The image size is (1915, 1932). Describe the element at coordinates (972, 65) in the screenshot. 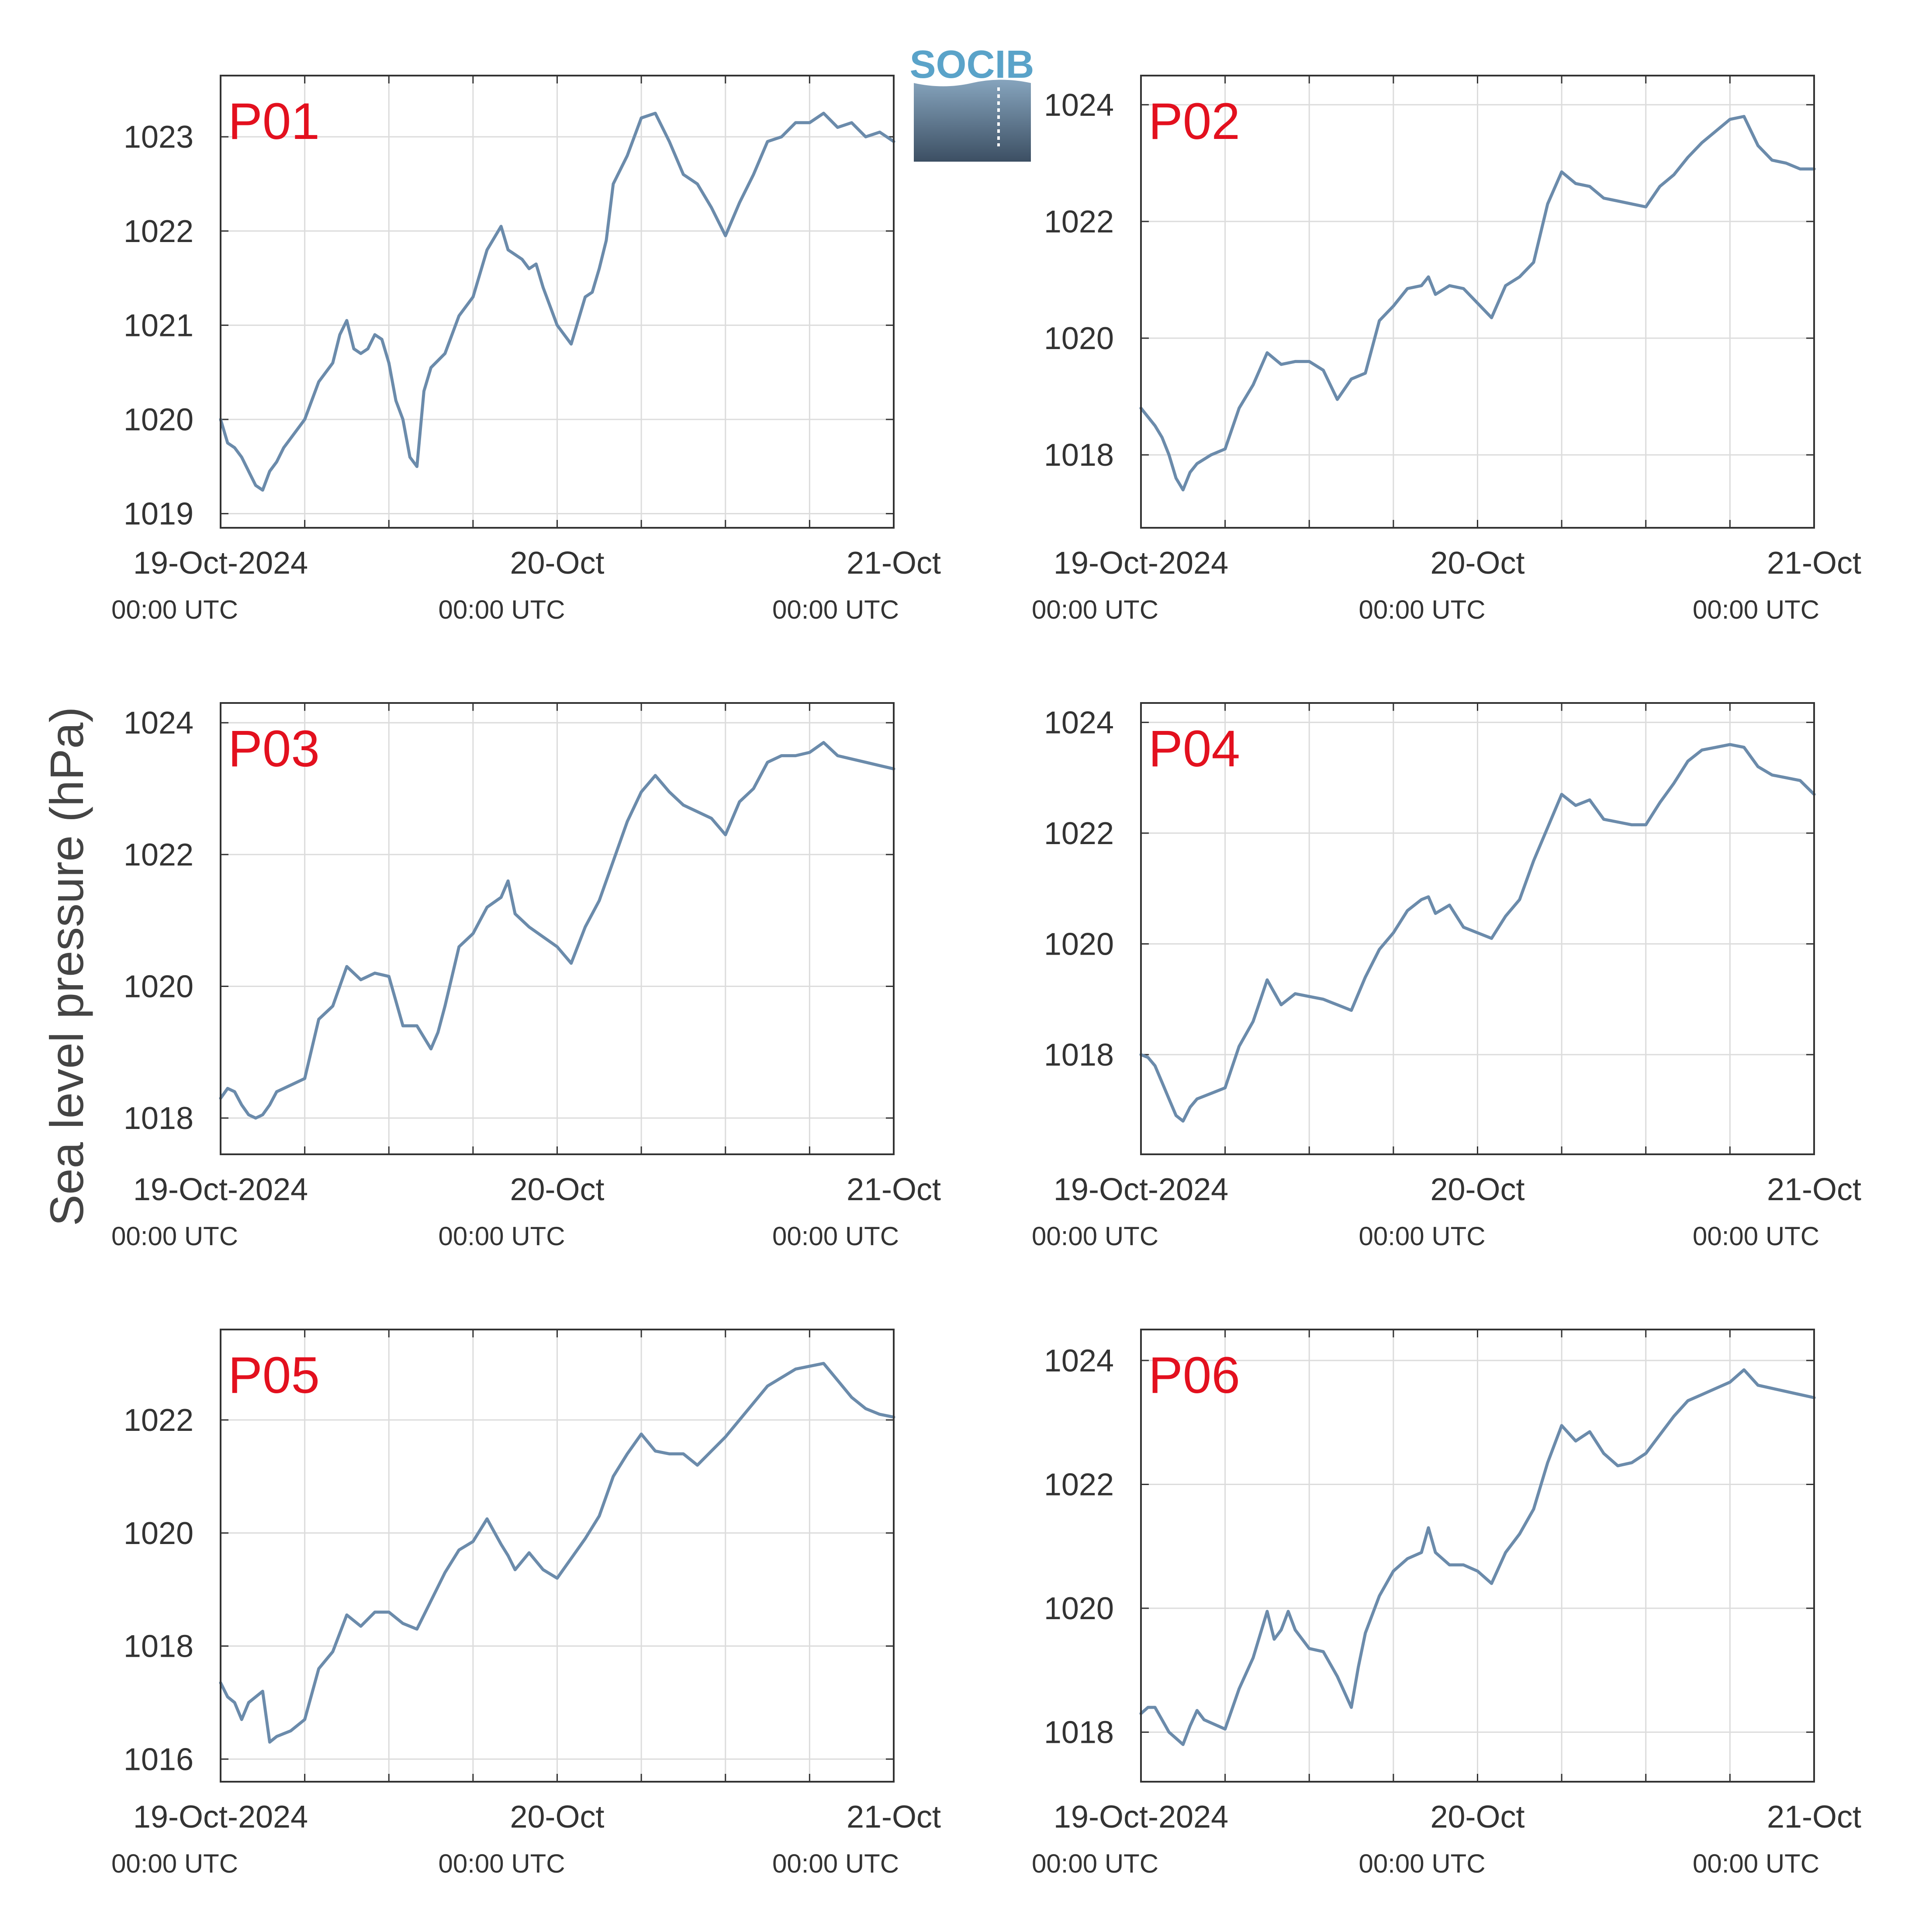

I see `socib-logo-text: SOCIB` at that location.